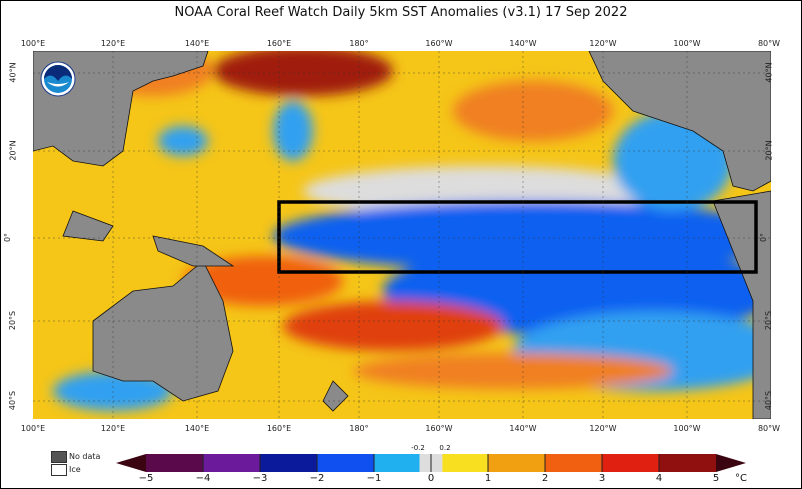 The height and width of the screenshot is (489, 802). Describe the element at coordinates (317, 478) in the screenshot. I see `colorbar-tick: −2` at that location.